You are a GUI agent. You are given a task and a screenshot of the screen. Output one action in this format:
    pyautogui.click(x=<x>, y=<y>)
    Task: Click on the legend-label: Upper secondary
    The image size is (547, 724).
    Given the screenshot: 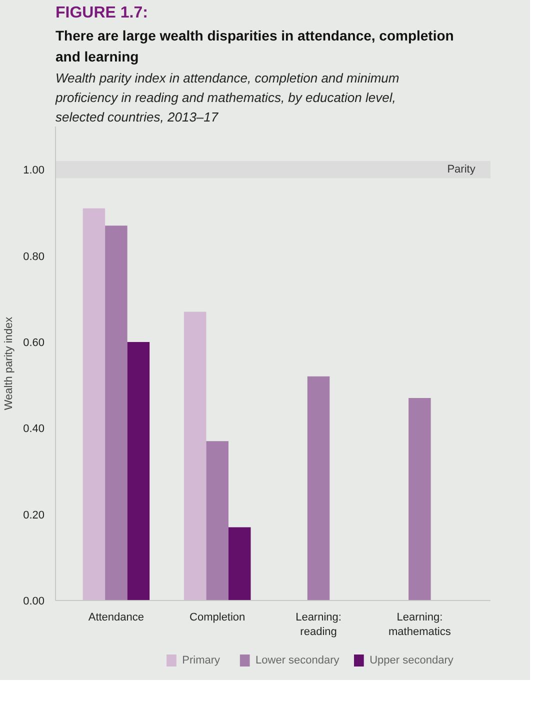 What is the action you would take?
    pyautogui.click(x=412, y=660)
    